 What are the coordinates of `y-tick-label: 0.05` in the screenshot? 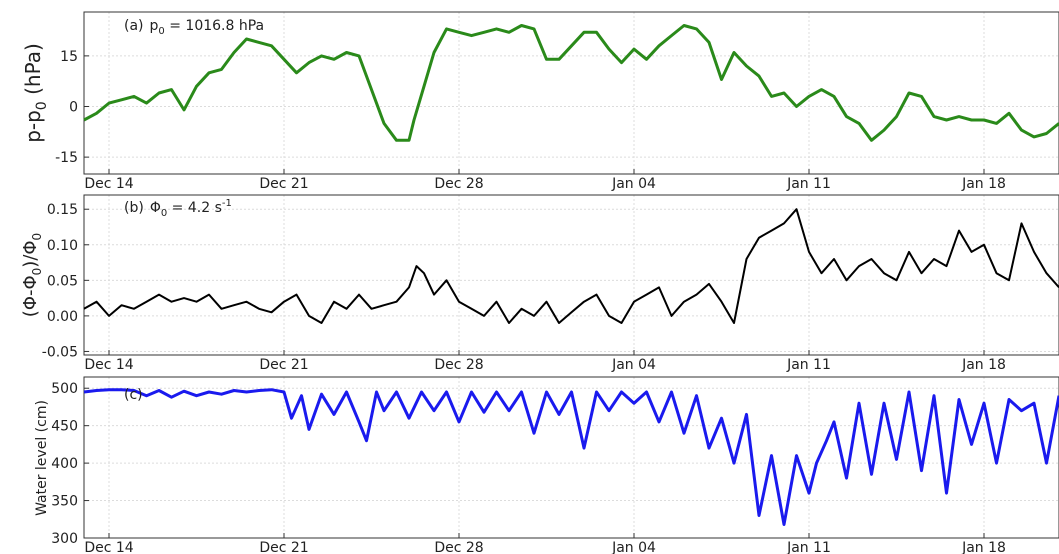 It's located at (62, 281).